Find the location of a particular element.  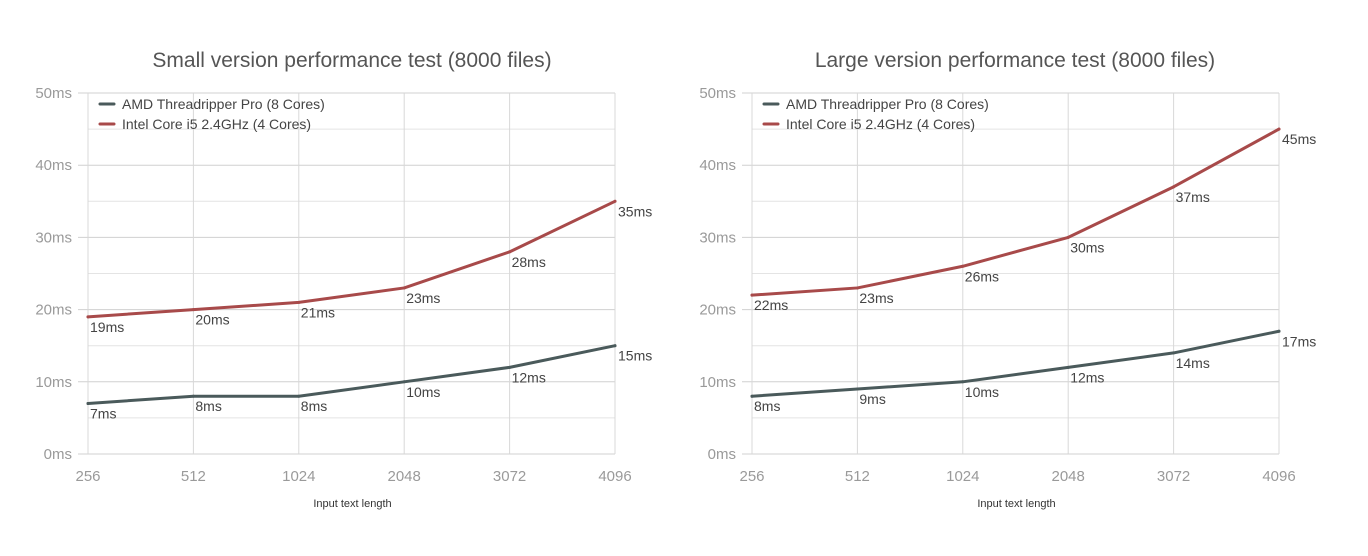

data-label: 14ms is located at coordinates (1193, 363).